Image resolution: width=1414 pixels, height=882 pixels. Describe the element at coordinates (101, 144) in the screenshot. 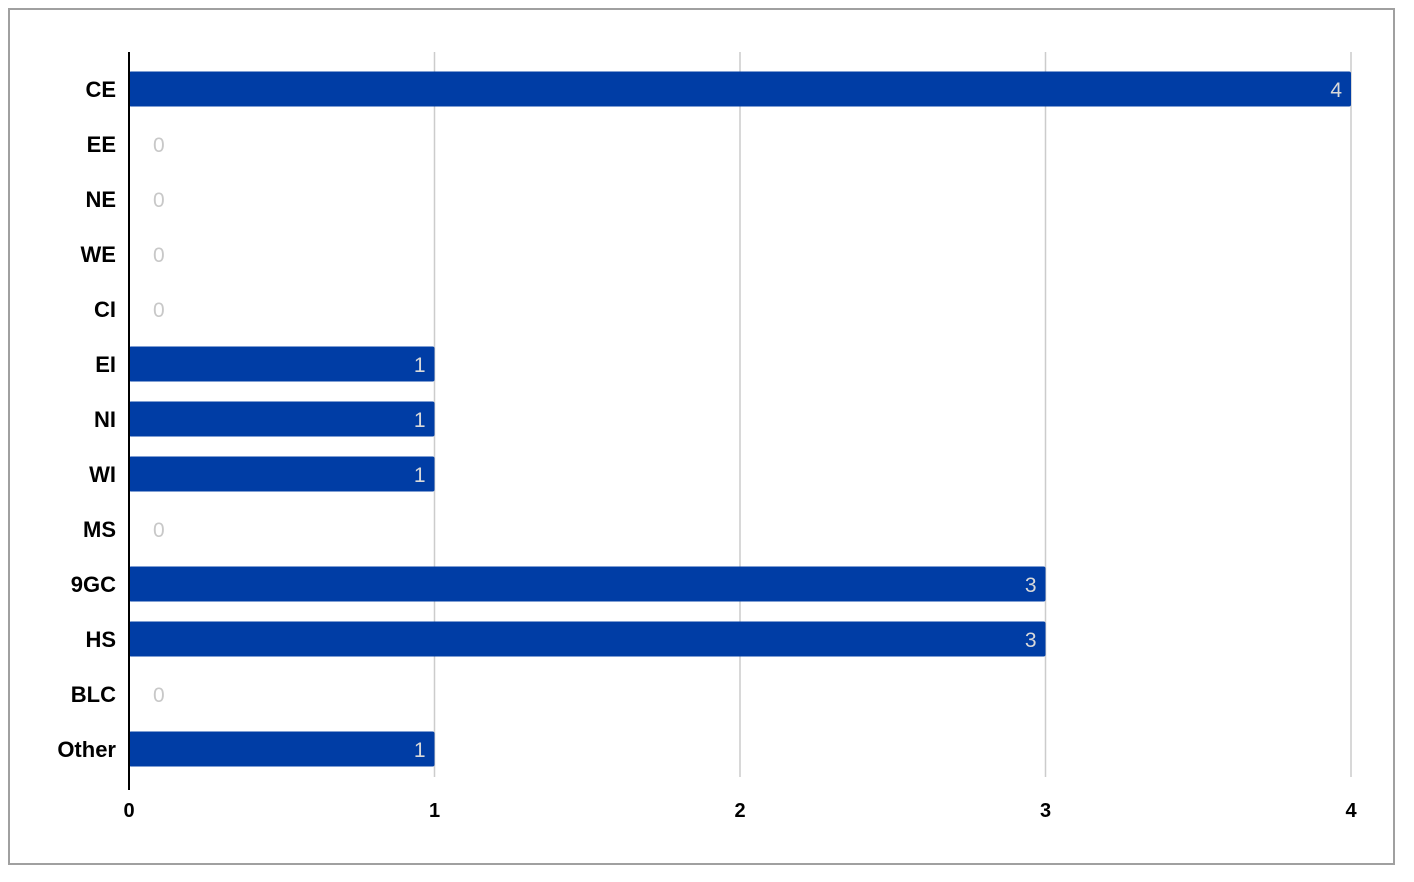

I see `category-label: EE` at that location.